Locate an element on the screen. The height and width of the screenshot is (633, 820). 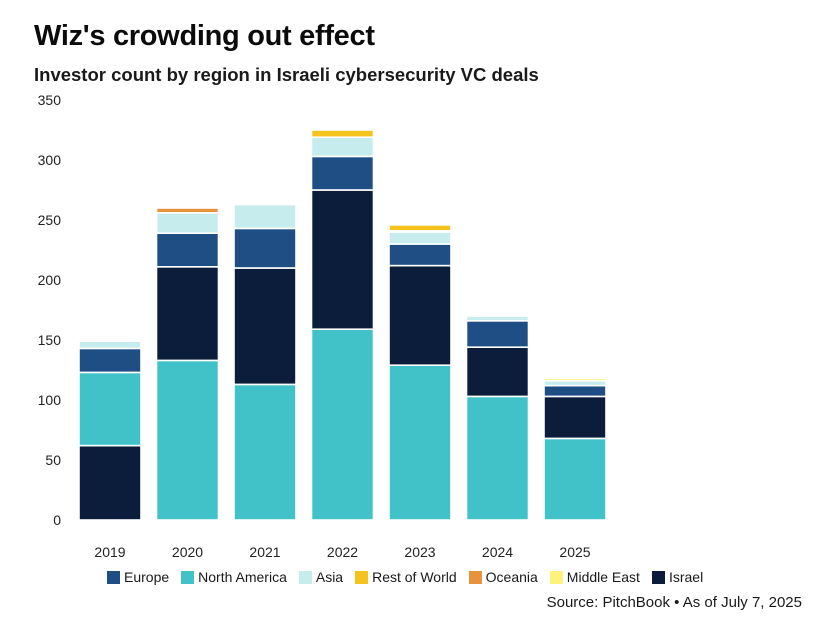
bar-segment-north-america-2023 is located at coordinates (420, 442).